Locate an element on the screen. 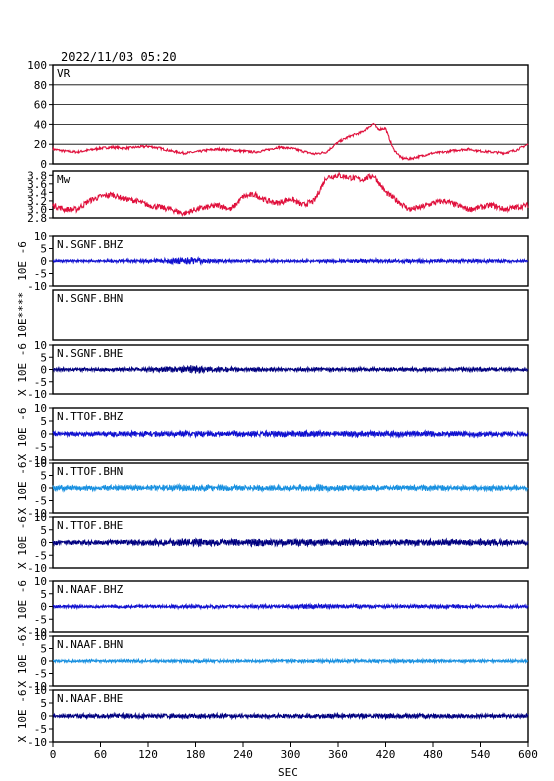 This screenshot has width=554, height=781. trace-mw is located at coordinates (290, 194).